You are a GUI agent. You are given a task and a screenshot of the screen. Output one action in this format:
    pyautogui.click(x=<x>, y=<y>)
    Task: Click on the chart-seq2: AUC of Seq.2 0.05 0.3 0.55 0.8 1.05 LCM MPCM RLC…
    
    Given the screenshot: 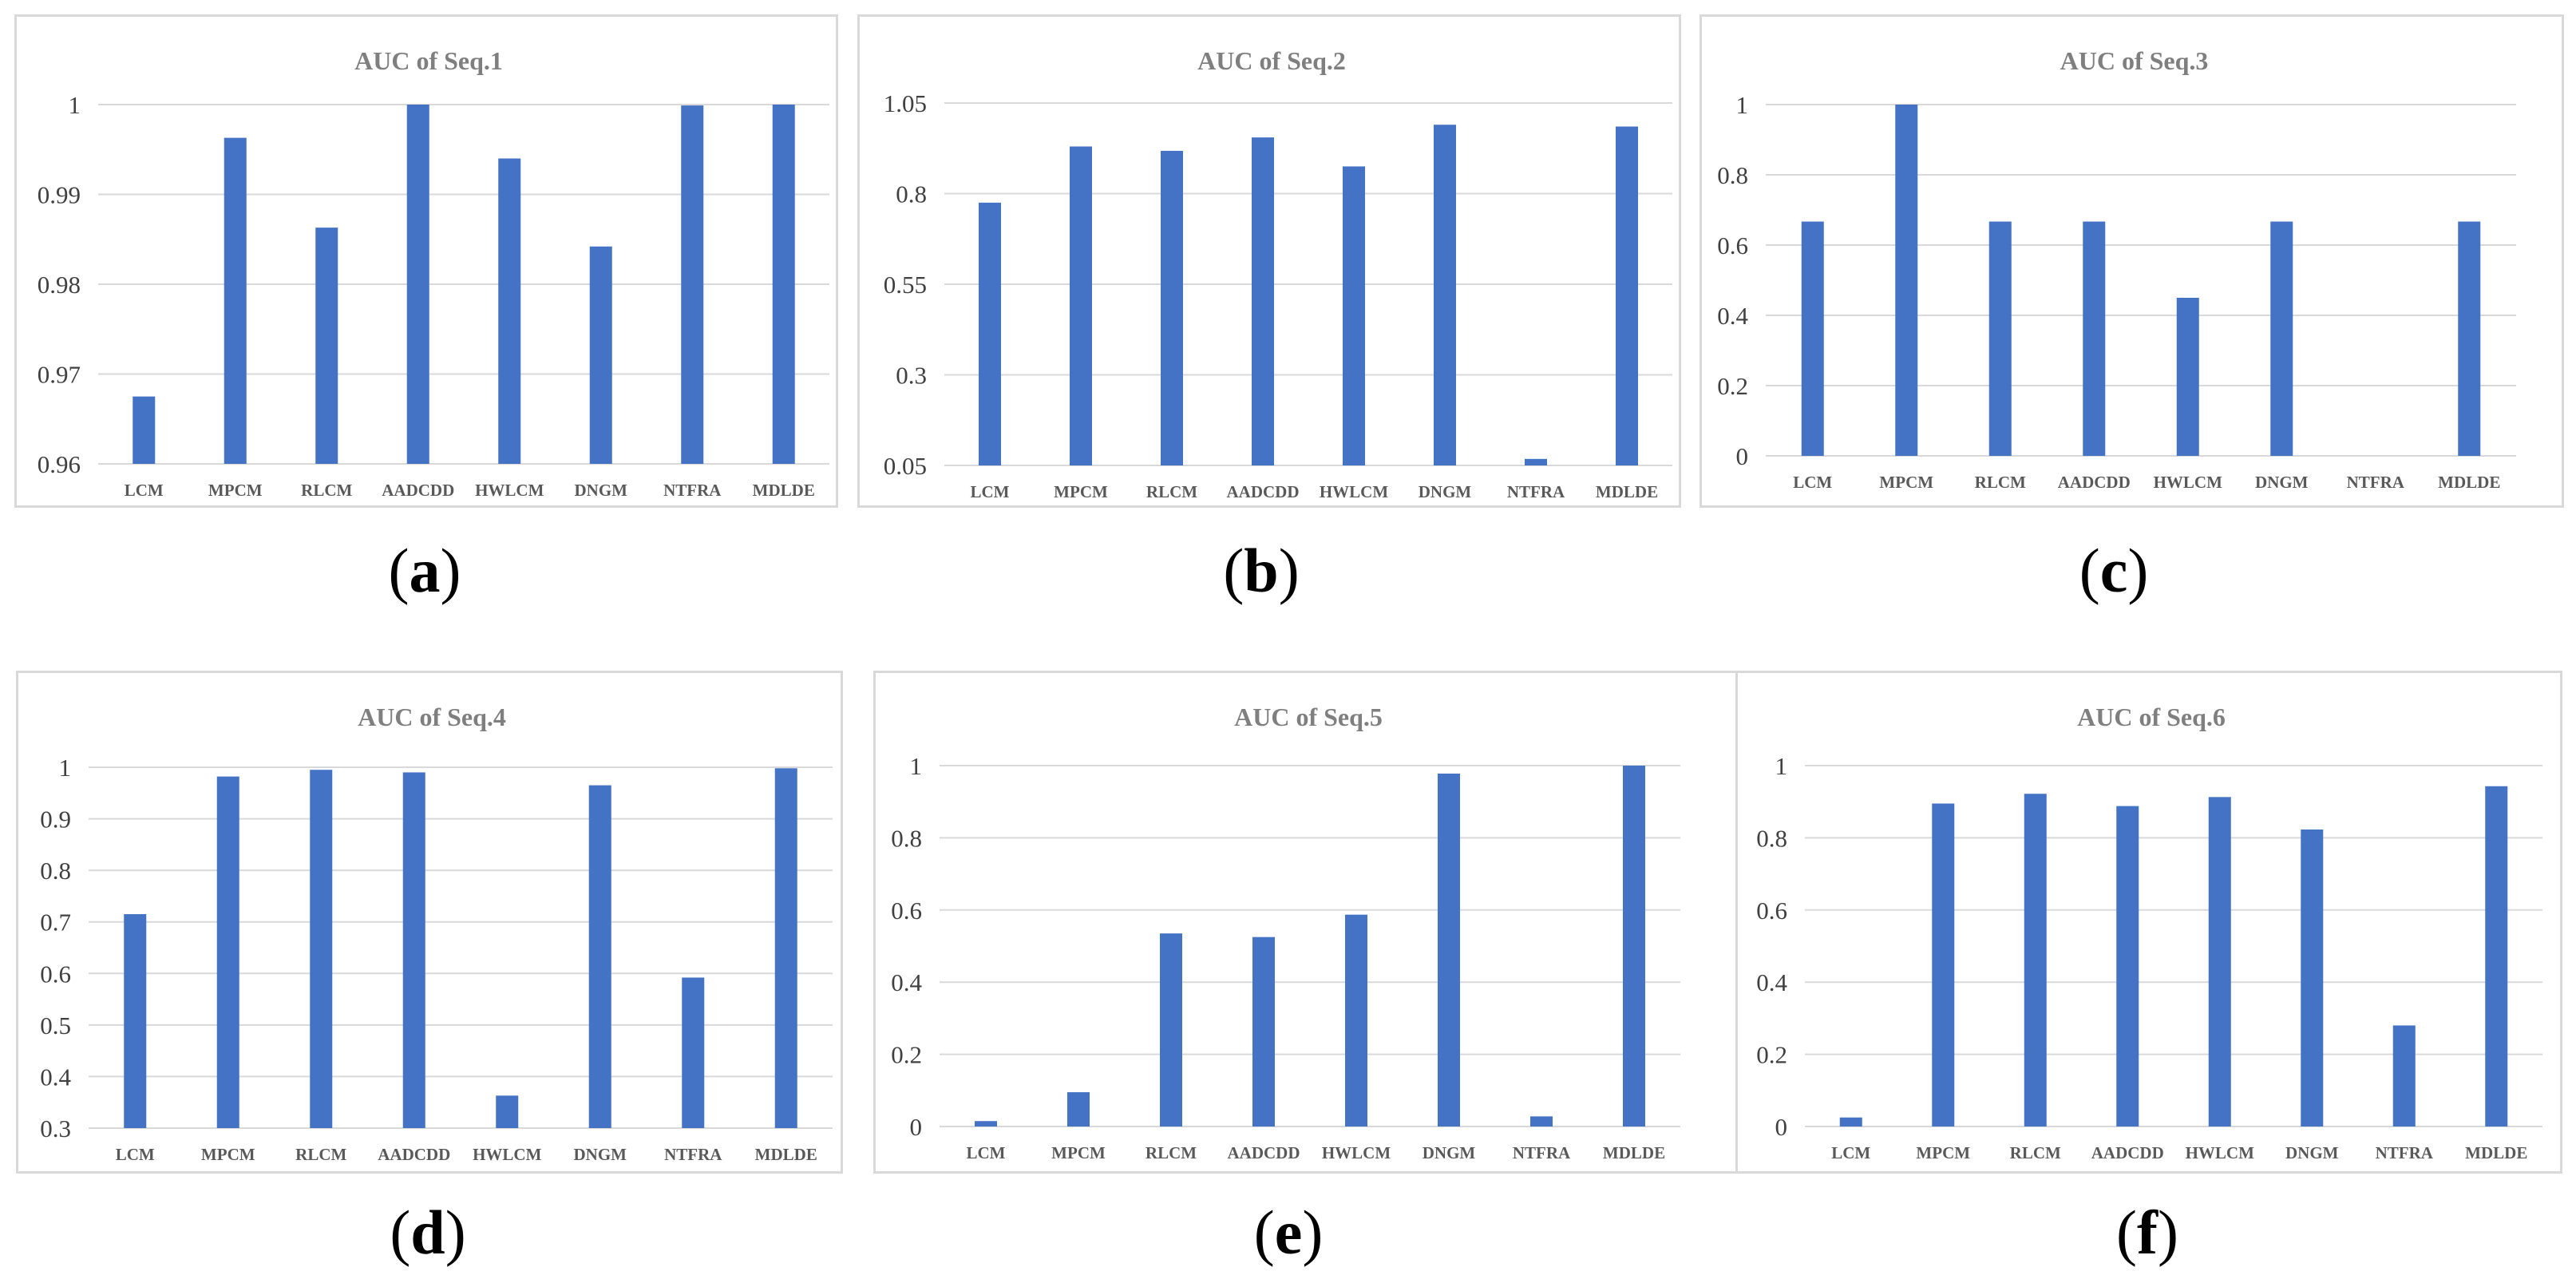 What is the action you would take?
    pyautogui.click(x=1278, y=273)
    